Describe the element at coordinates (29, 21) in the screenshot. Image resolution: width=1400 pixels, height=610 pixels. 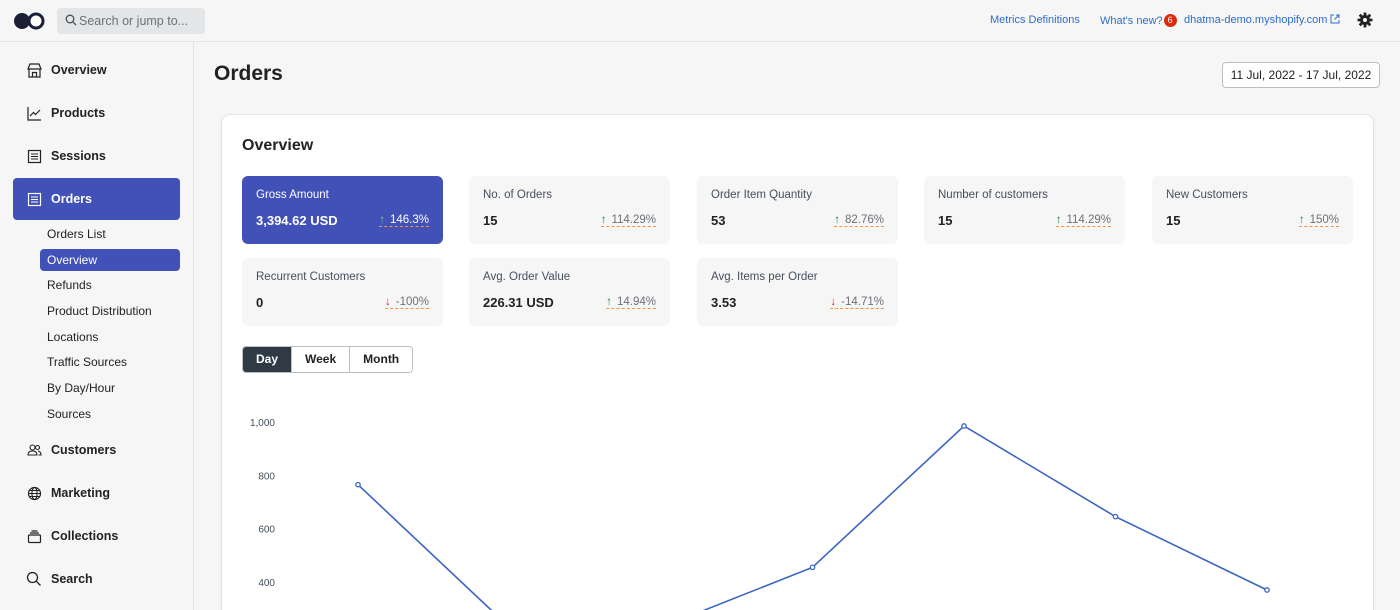
I see `app-logo` at that location.